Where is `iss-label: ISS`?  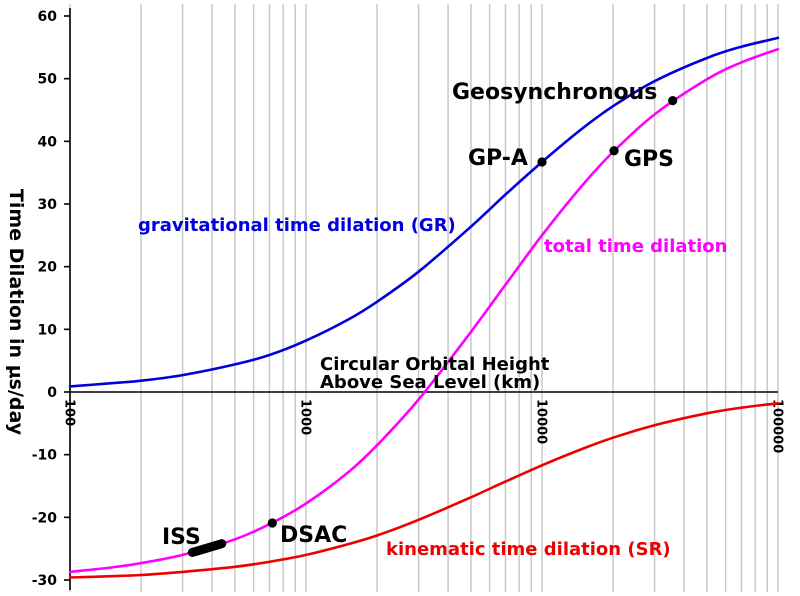 iss-label: ISS is located at coordinates (181, 537).